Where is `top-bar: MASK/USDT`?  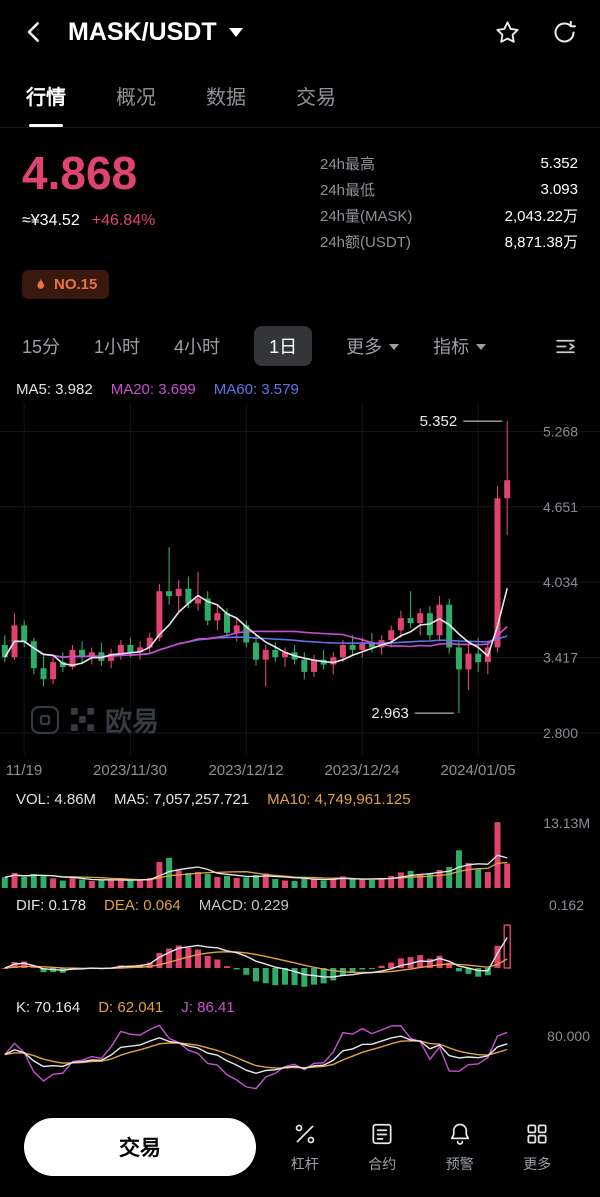 top-bar: MASK/USDT is located at coordinates (300, 32).